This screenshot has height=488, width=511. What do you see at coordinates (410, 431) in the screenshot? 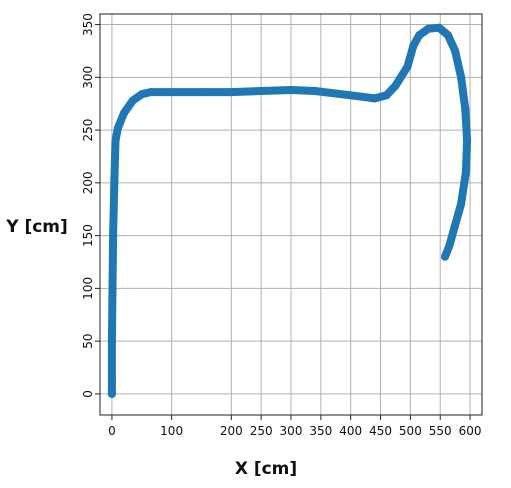
I see `x-tick-label: 500` at bounding box center [410, 431].